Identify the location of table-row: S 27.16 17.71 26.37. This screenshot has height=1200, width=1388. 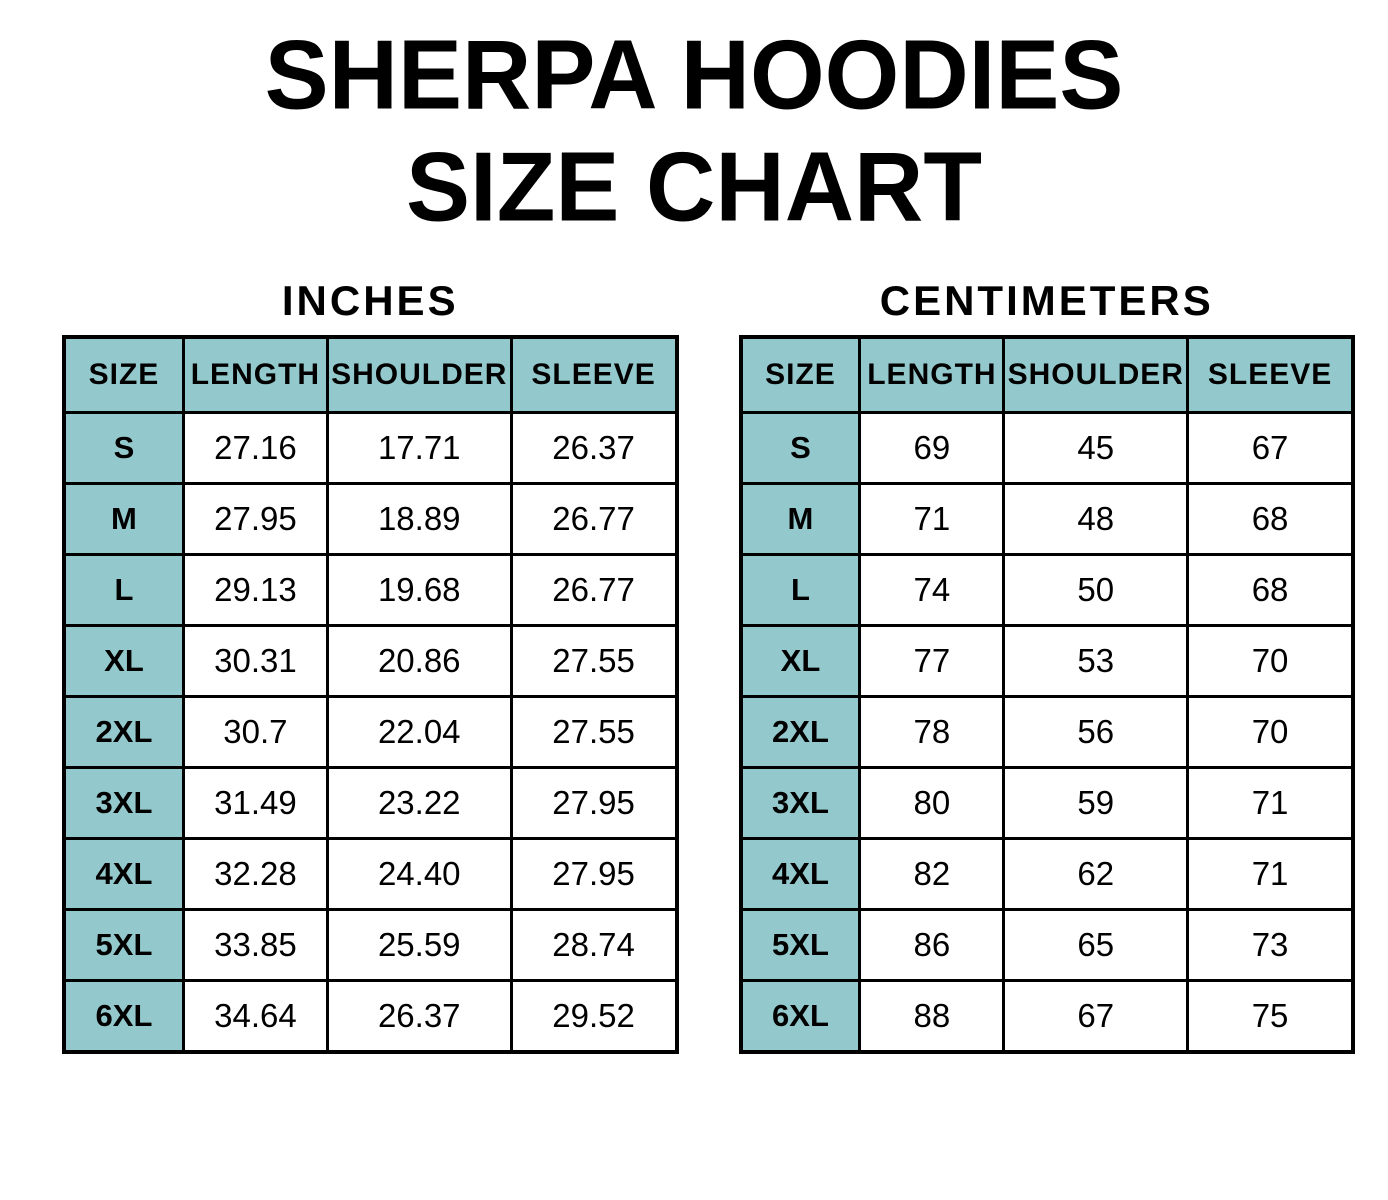
(370, 447).